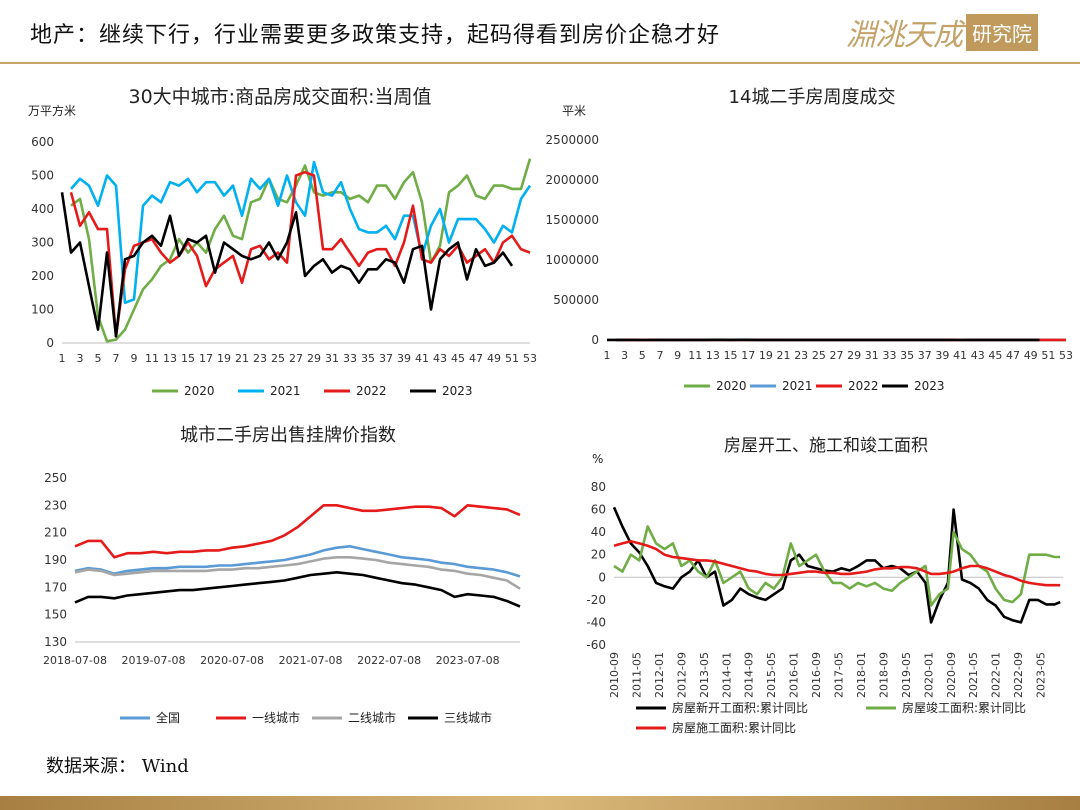 The width and height of the screenshot is (1080, 810). Describe the element at coordinates (42, 310) in the screenshot. I see `y-tick-label: 100` at that location.